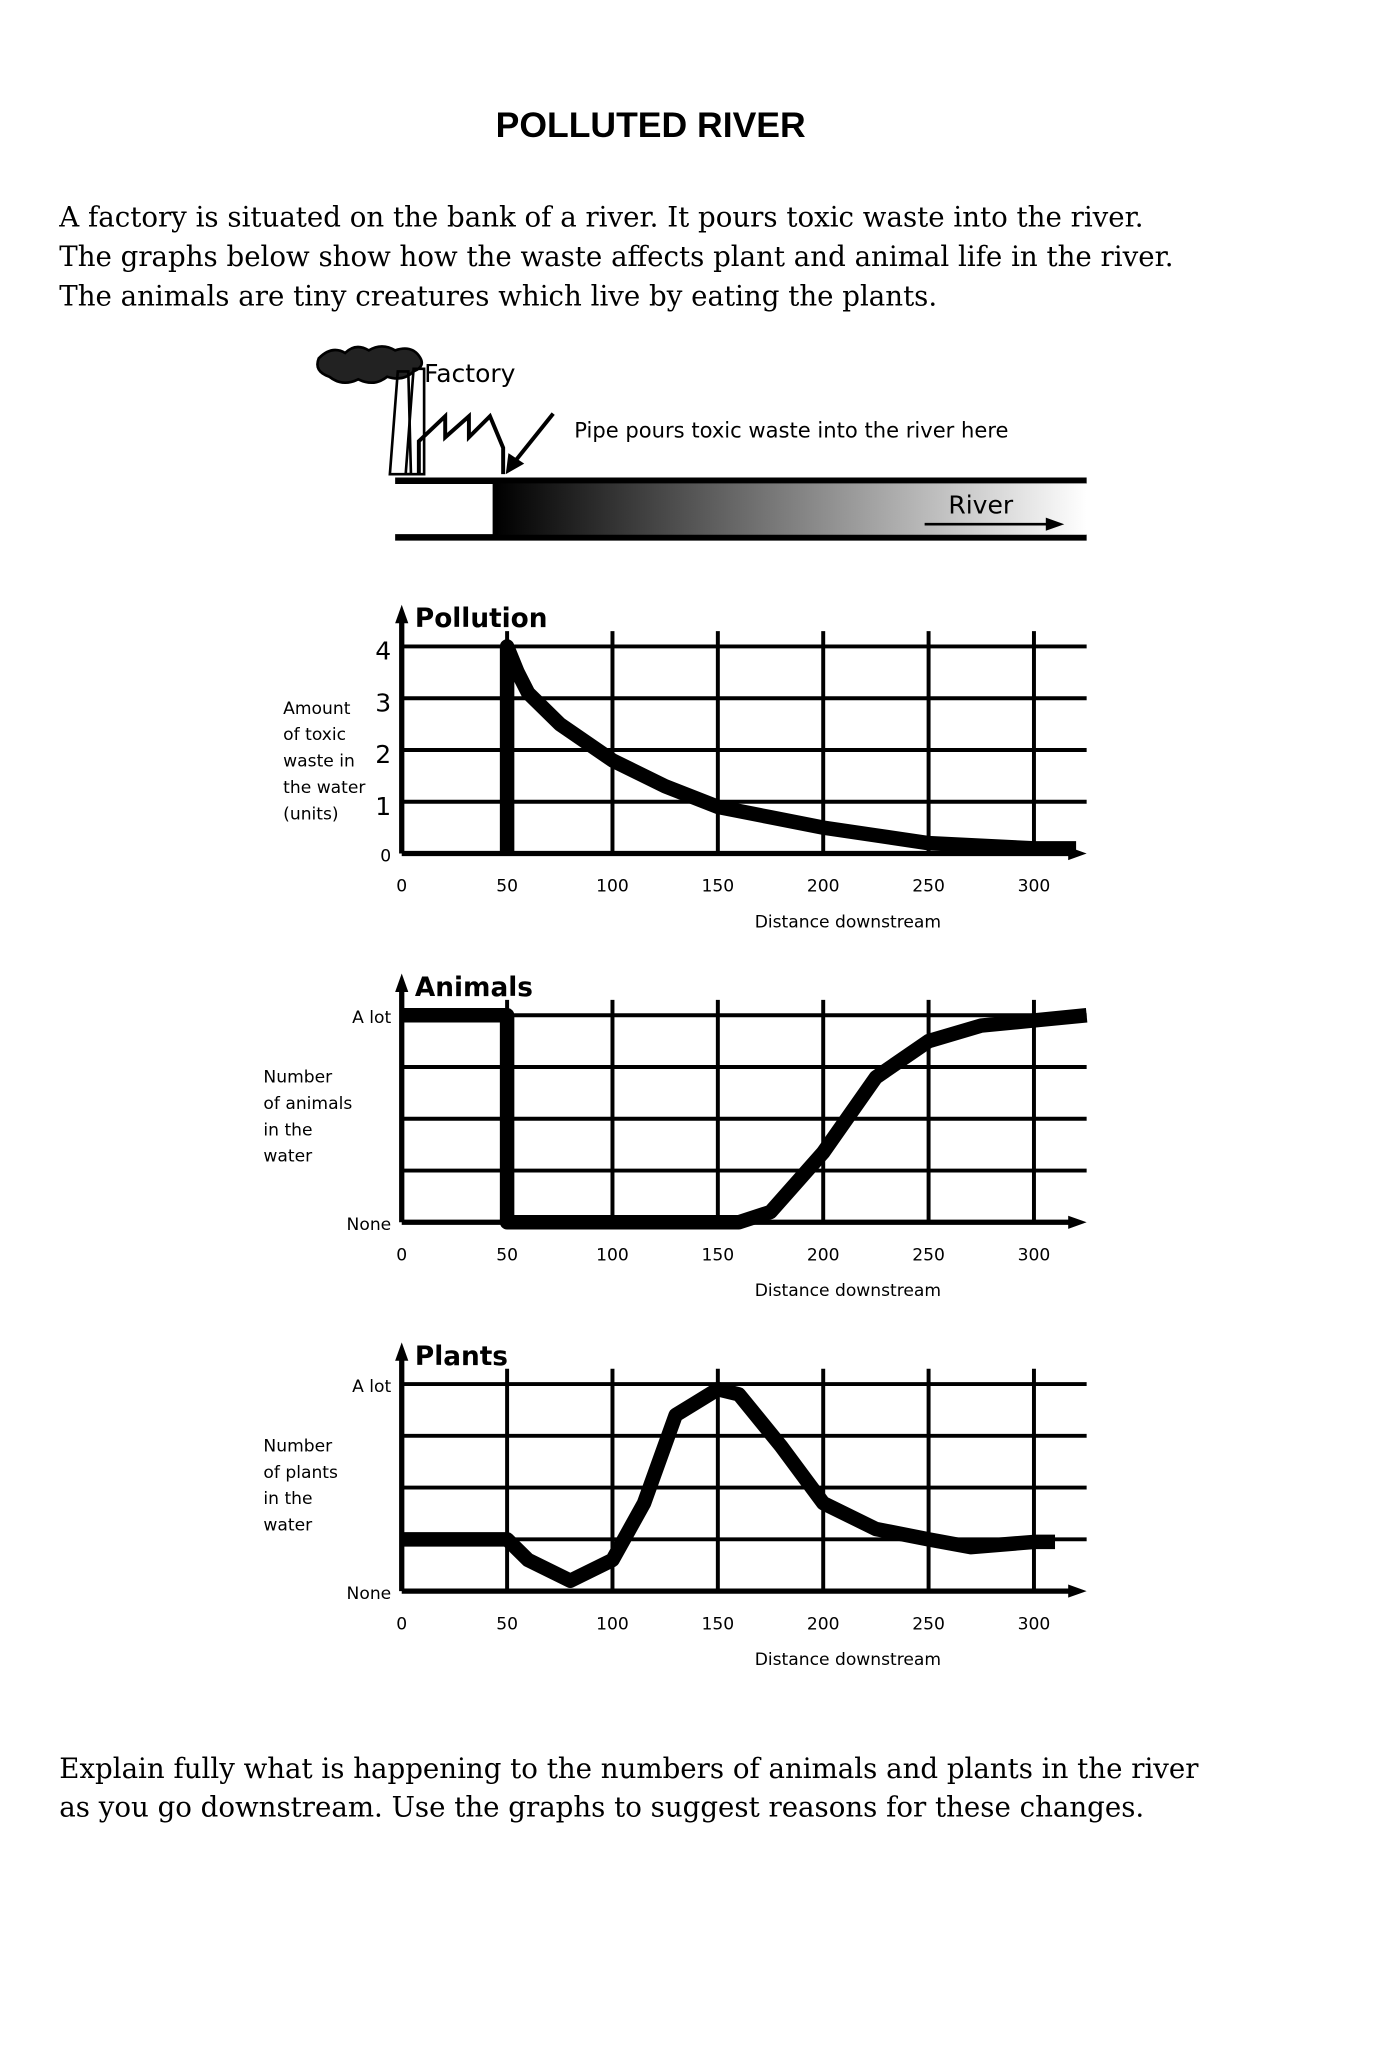  What do you see at coordinates (461, 443) in the screenshot?
I see `factory-roof` at bounding box center [461, 443].